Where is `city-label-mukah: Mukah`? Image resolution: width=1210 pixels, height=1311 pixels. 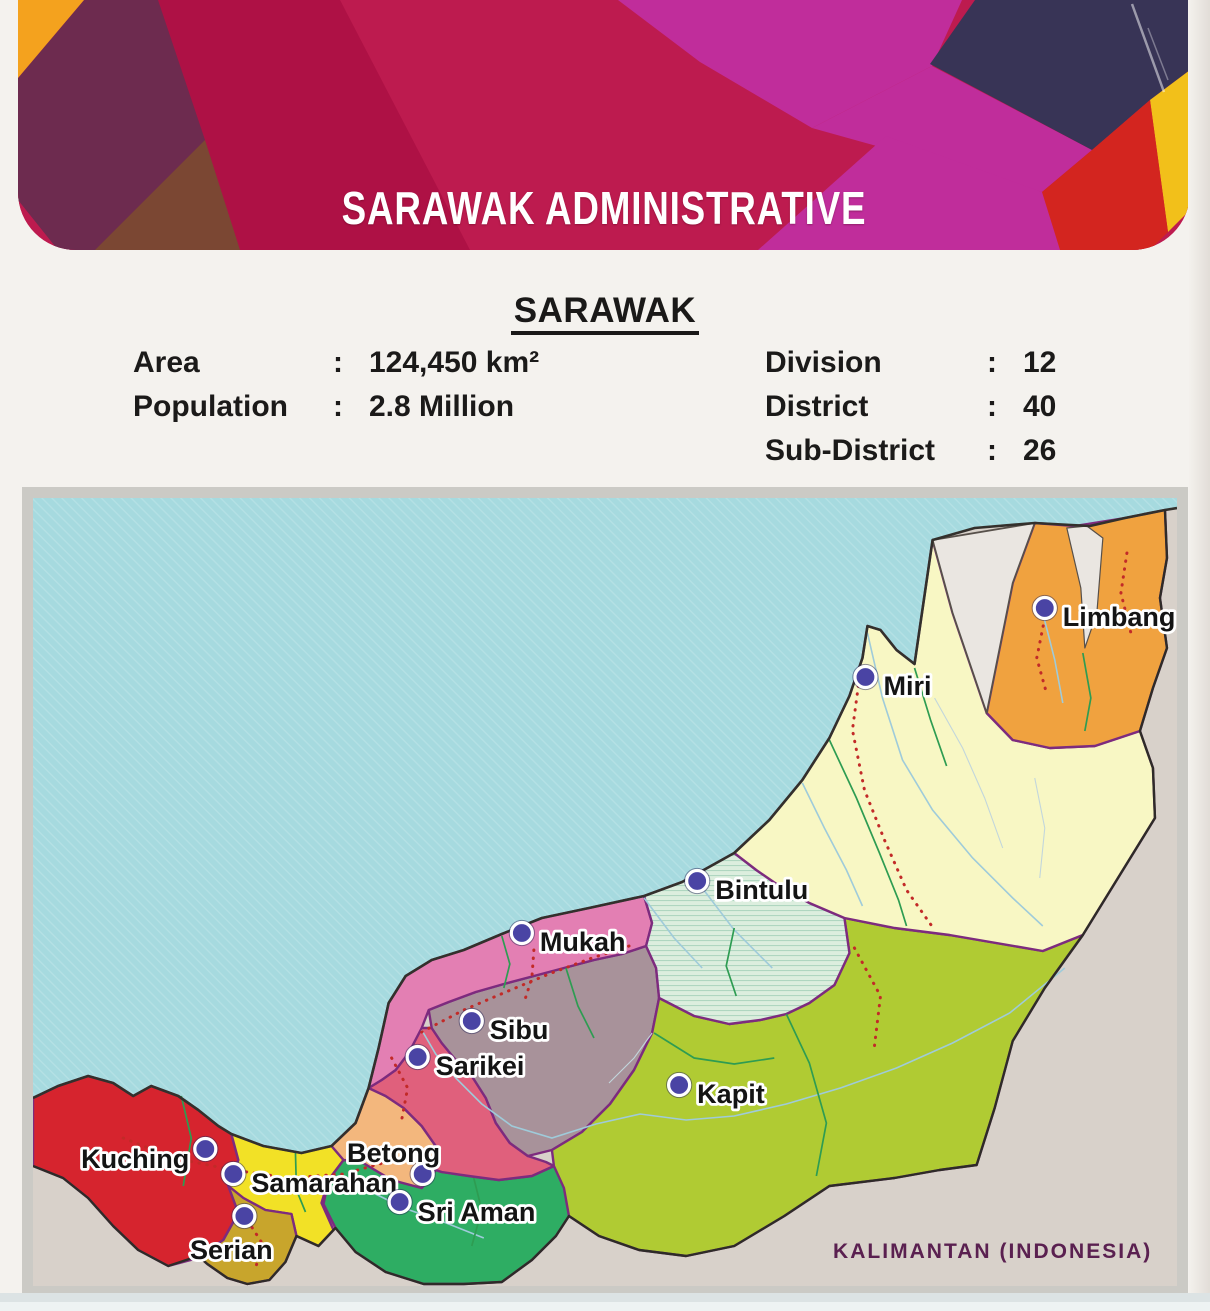
city-label-mukah: Mukah is located at coordinates (583, 942).